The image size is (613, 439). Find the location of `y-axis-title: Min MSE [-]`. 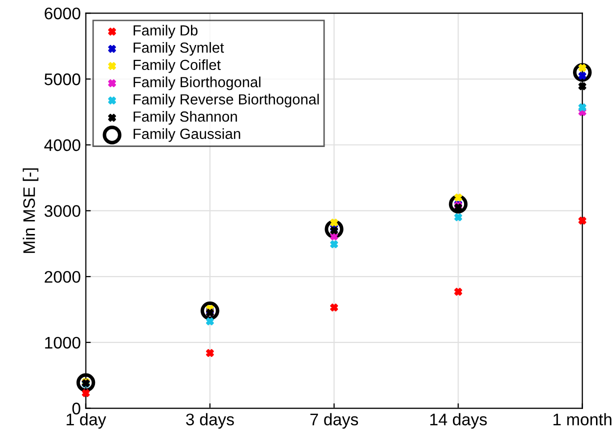

y-axis-title: Min MSE [-] is located at coordinates (30, 210).